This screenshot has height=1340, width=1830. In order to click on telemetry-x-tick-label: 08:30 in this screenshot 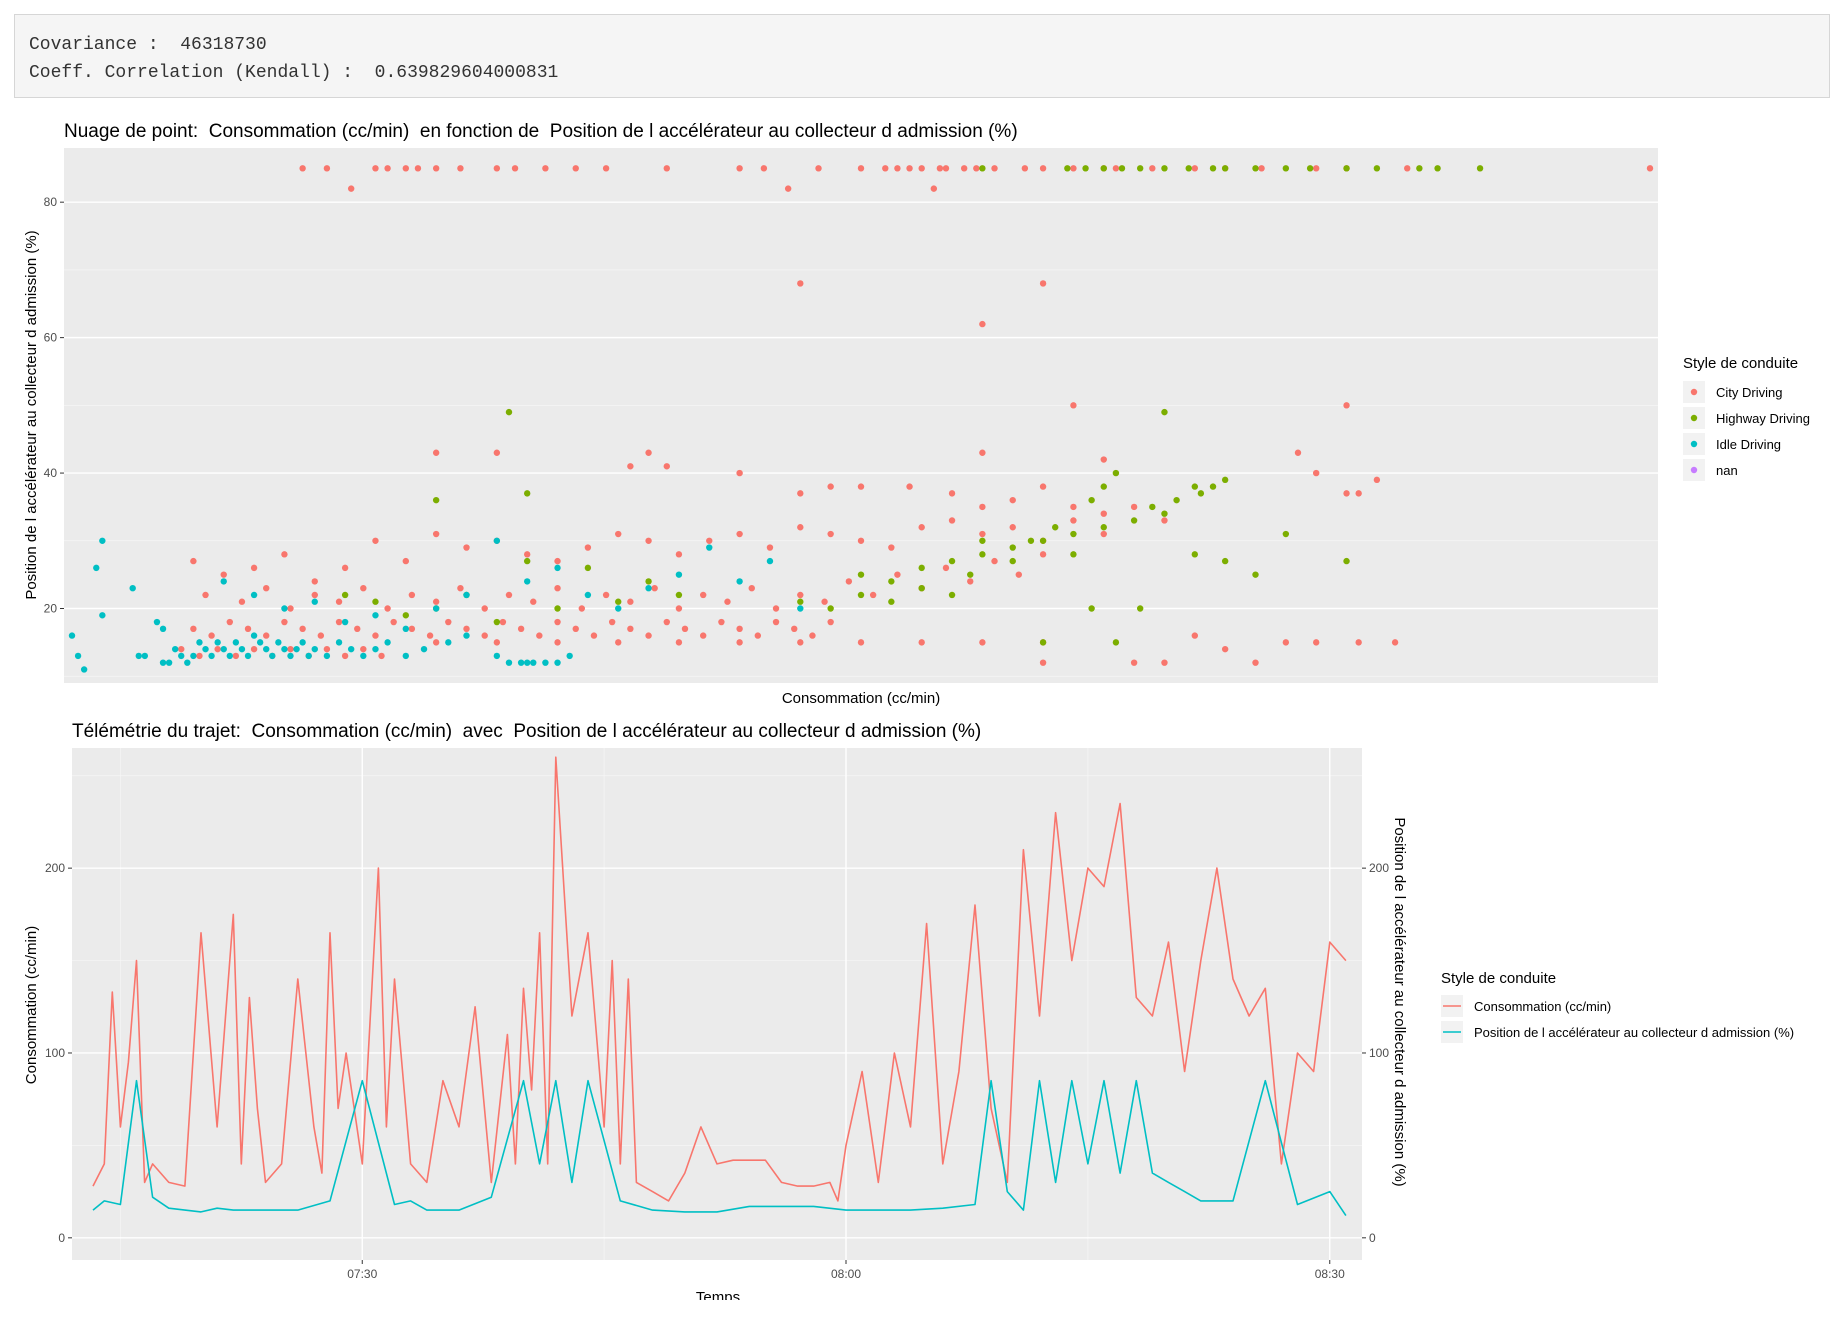, I will do `click(1330, 1274)`.